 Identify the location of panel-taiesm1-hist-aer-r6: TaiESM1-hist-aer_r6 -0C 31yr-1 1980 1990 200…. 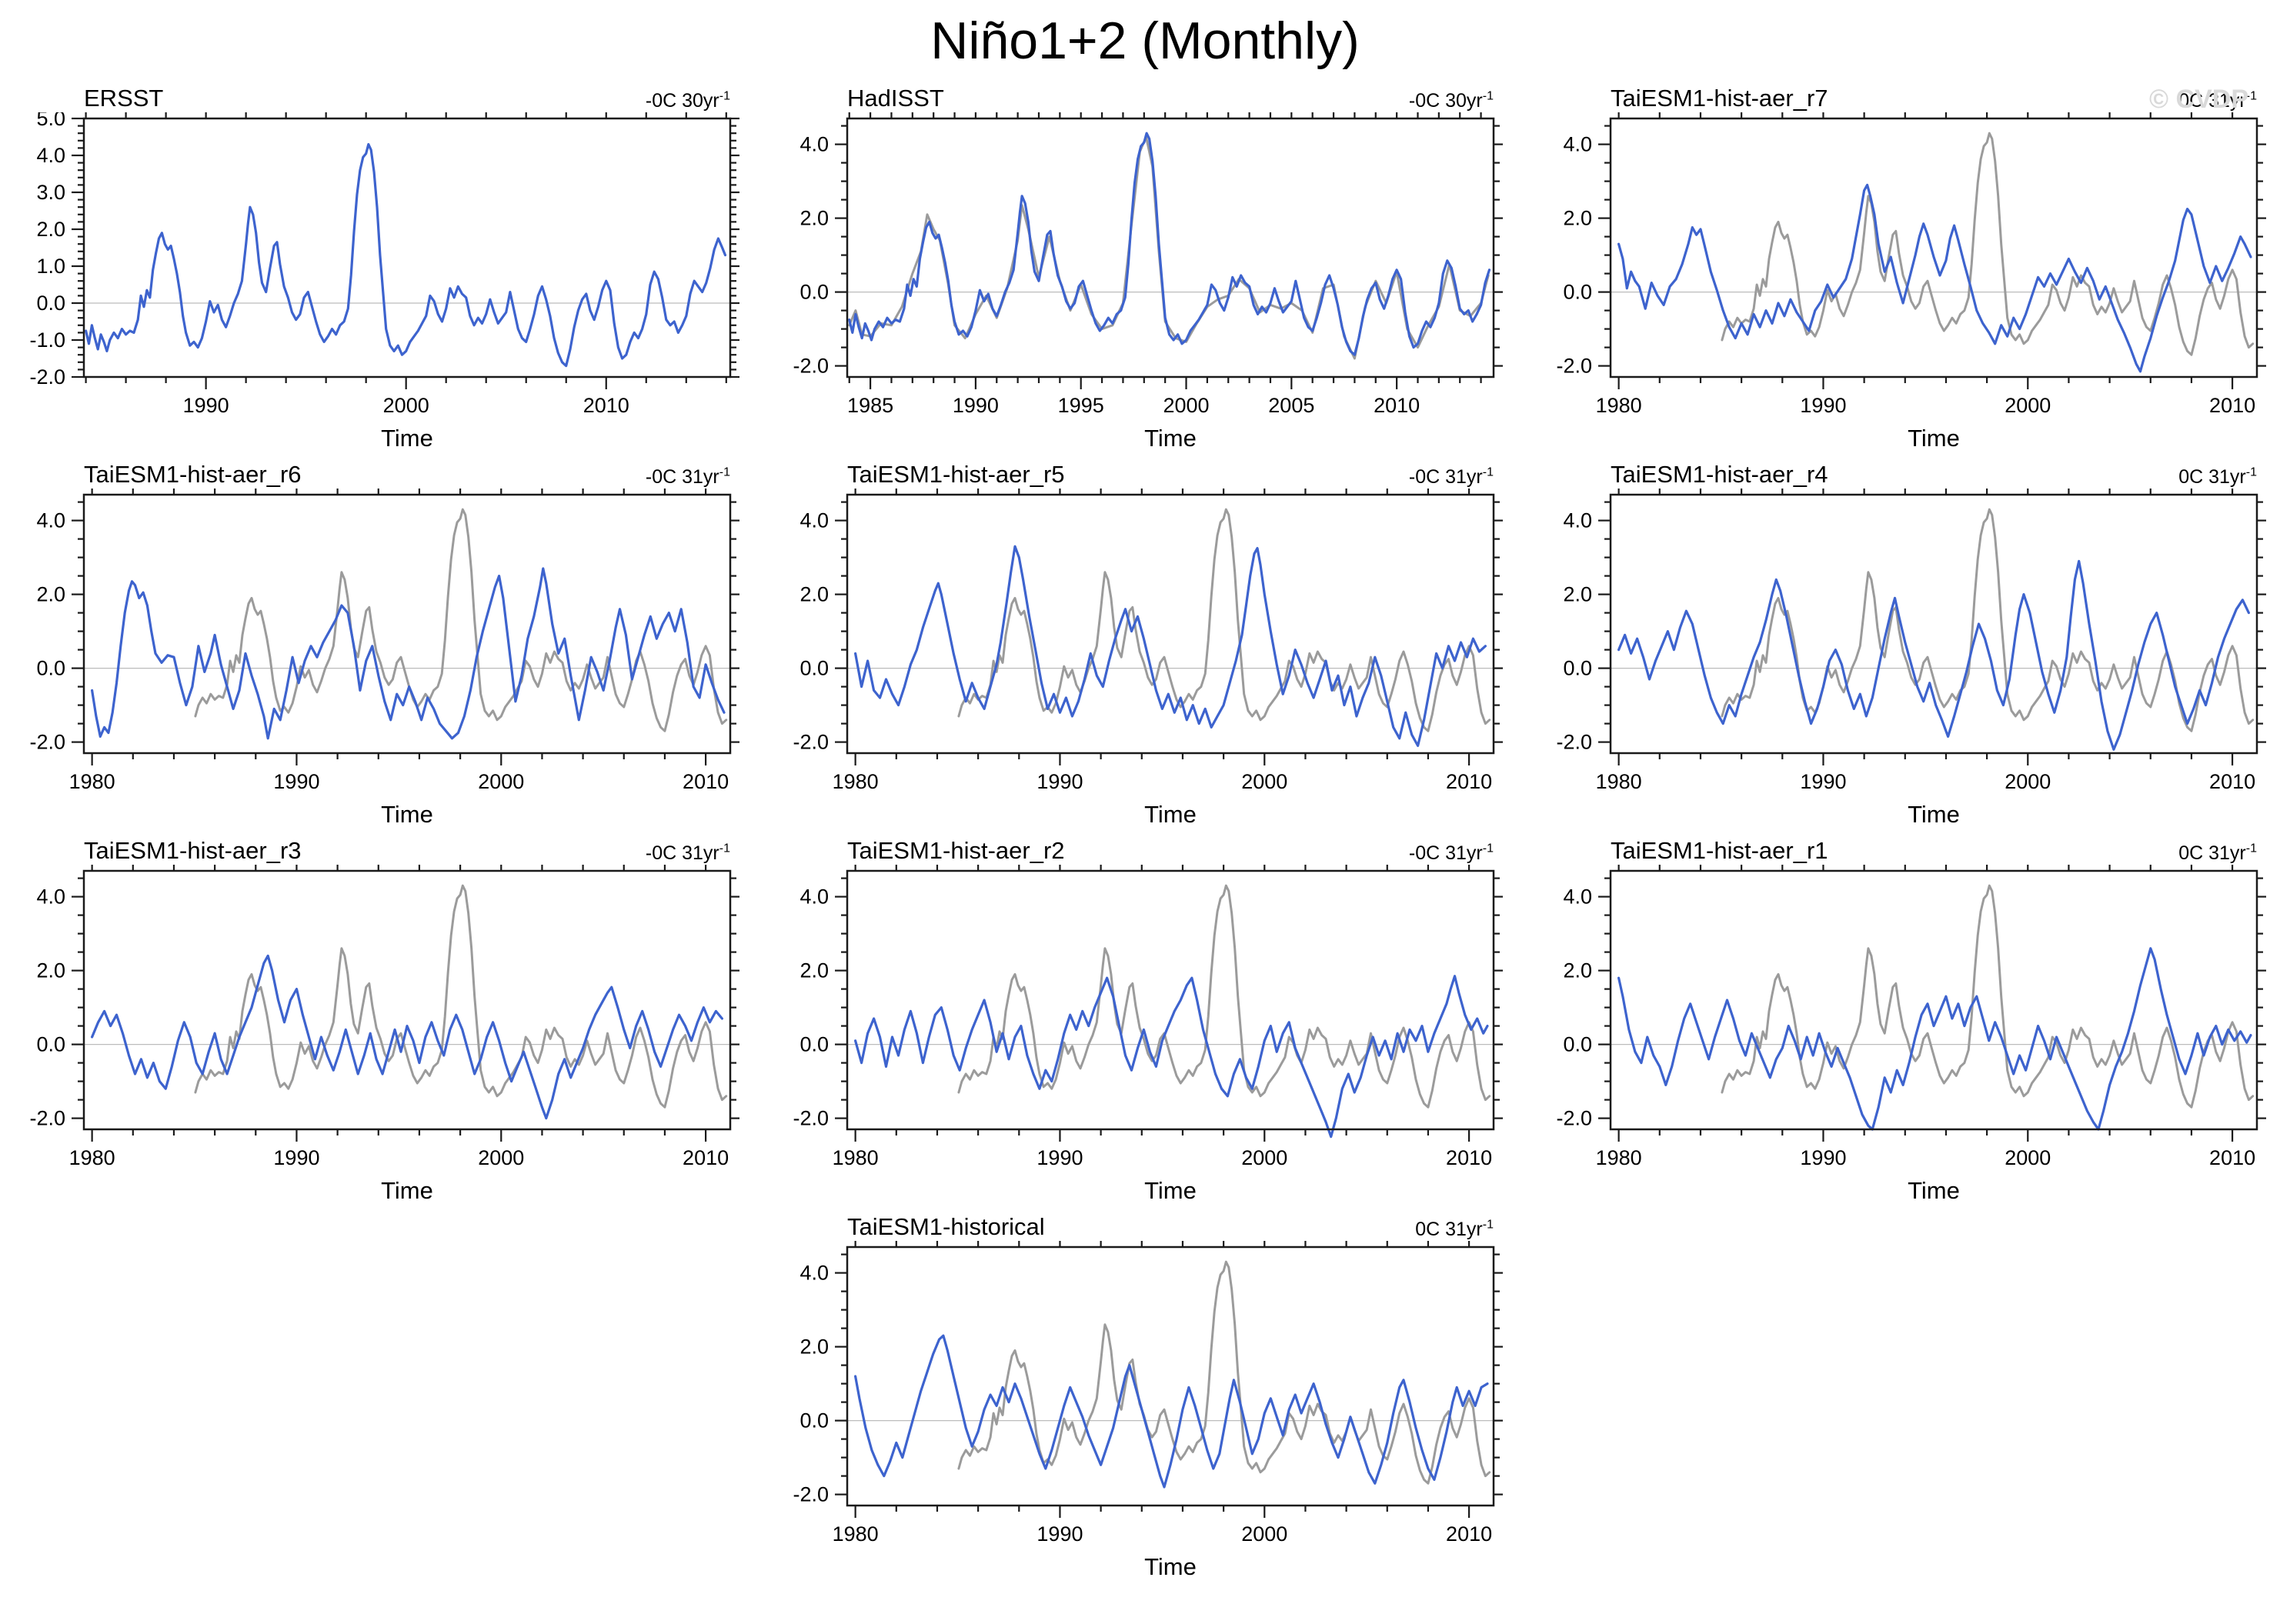
(381, 643).